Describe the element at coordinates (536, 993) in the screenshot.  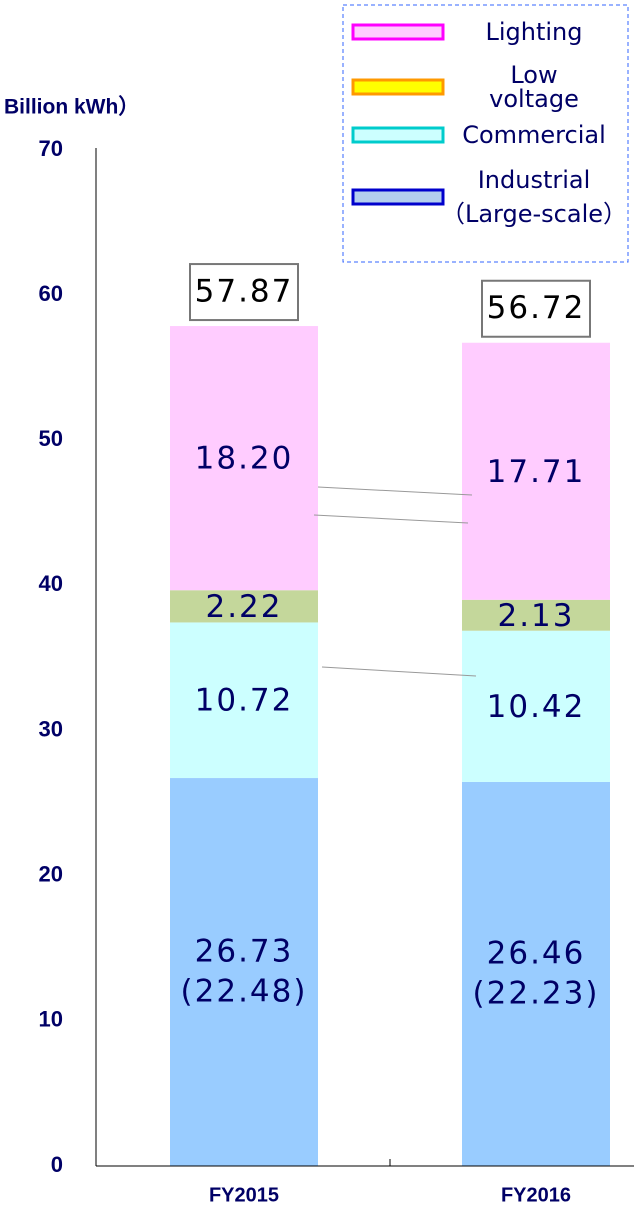
I see `secondary-label: (22.23)` at that location.